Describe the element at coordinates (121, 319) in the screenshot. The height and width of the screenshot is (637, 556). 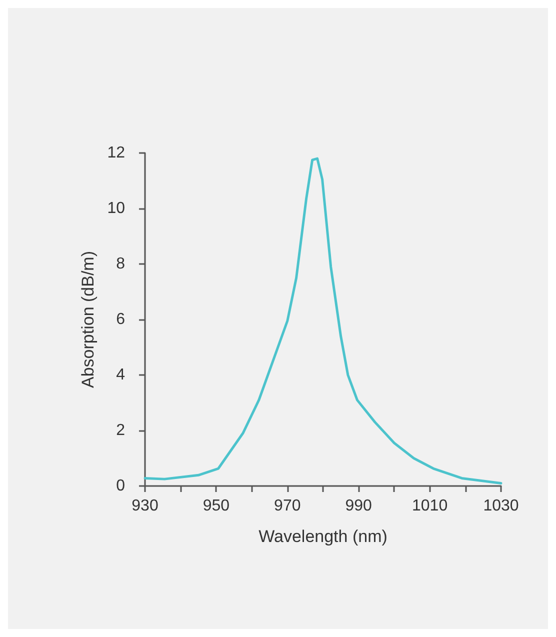
I see `y-tick-label: 6` at that location.